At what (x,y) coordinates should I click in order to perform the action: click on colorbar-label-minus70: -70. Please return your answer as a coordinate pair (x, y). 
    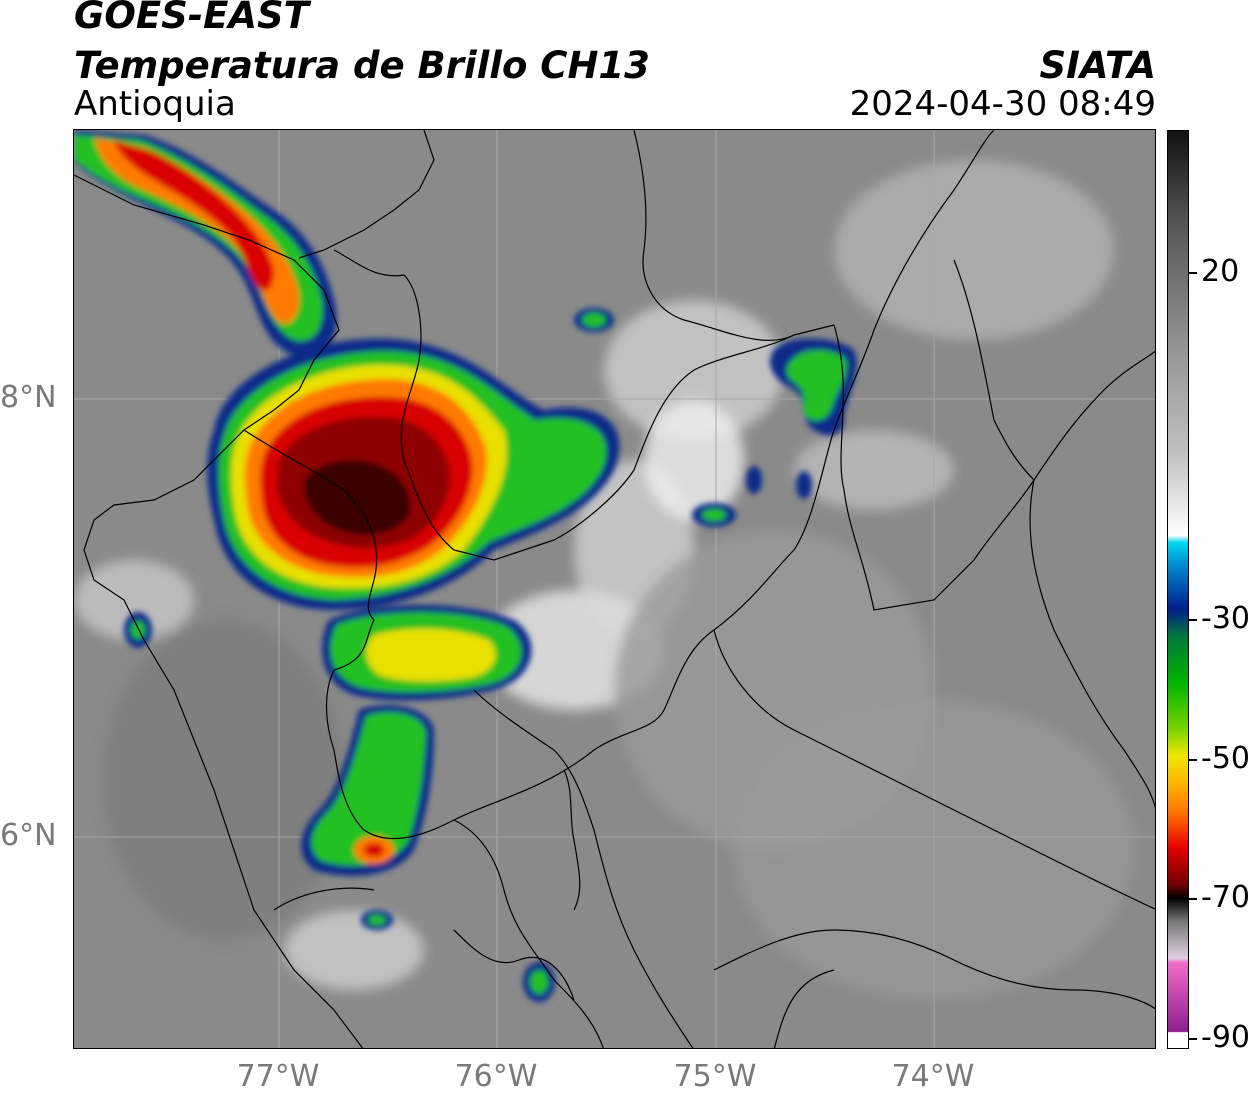
    Looking at the image, I should click on (1225, 897).